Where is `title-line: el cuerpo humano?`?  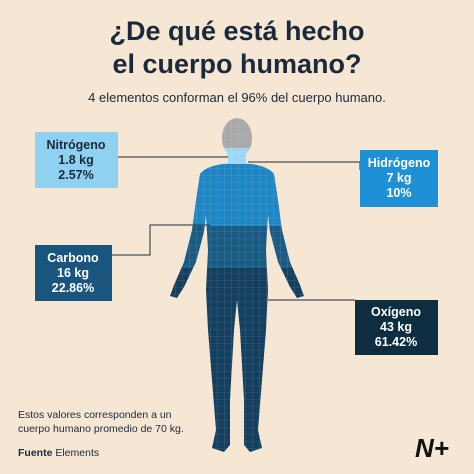
title-line: el cuerpo humano? is located at coordinates (236, 64).